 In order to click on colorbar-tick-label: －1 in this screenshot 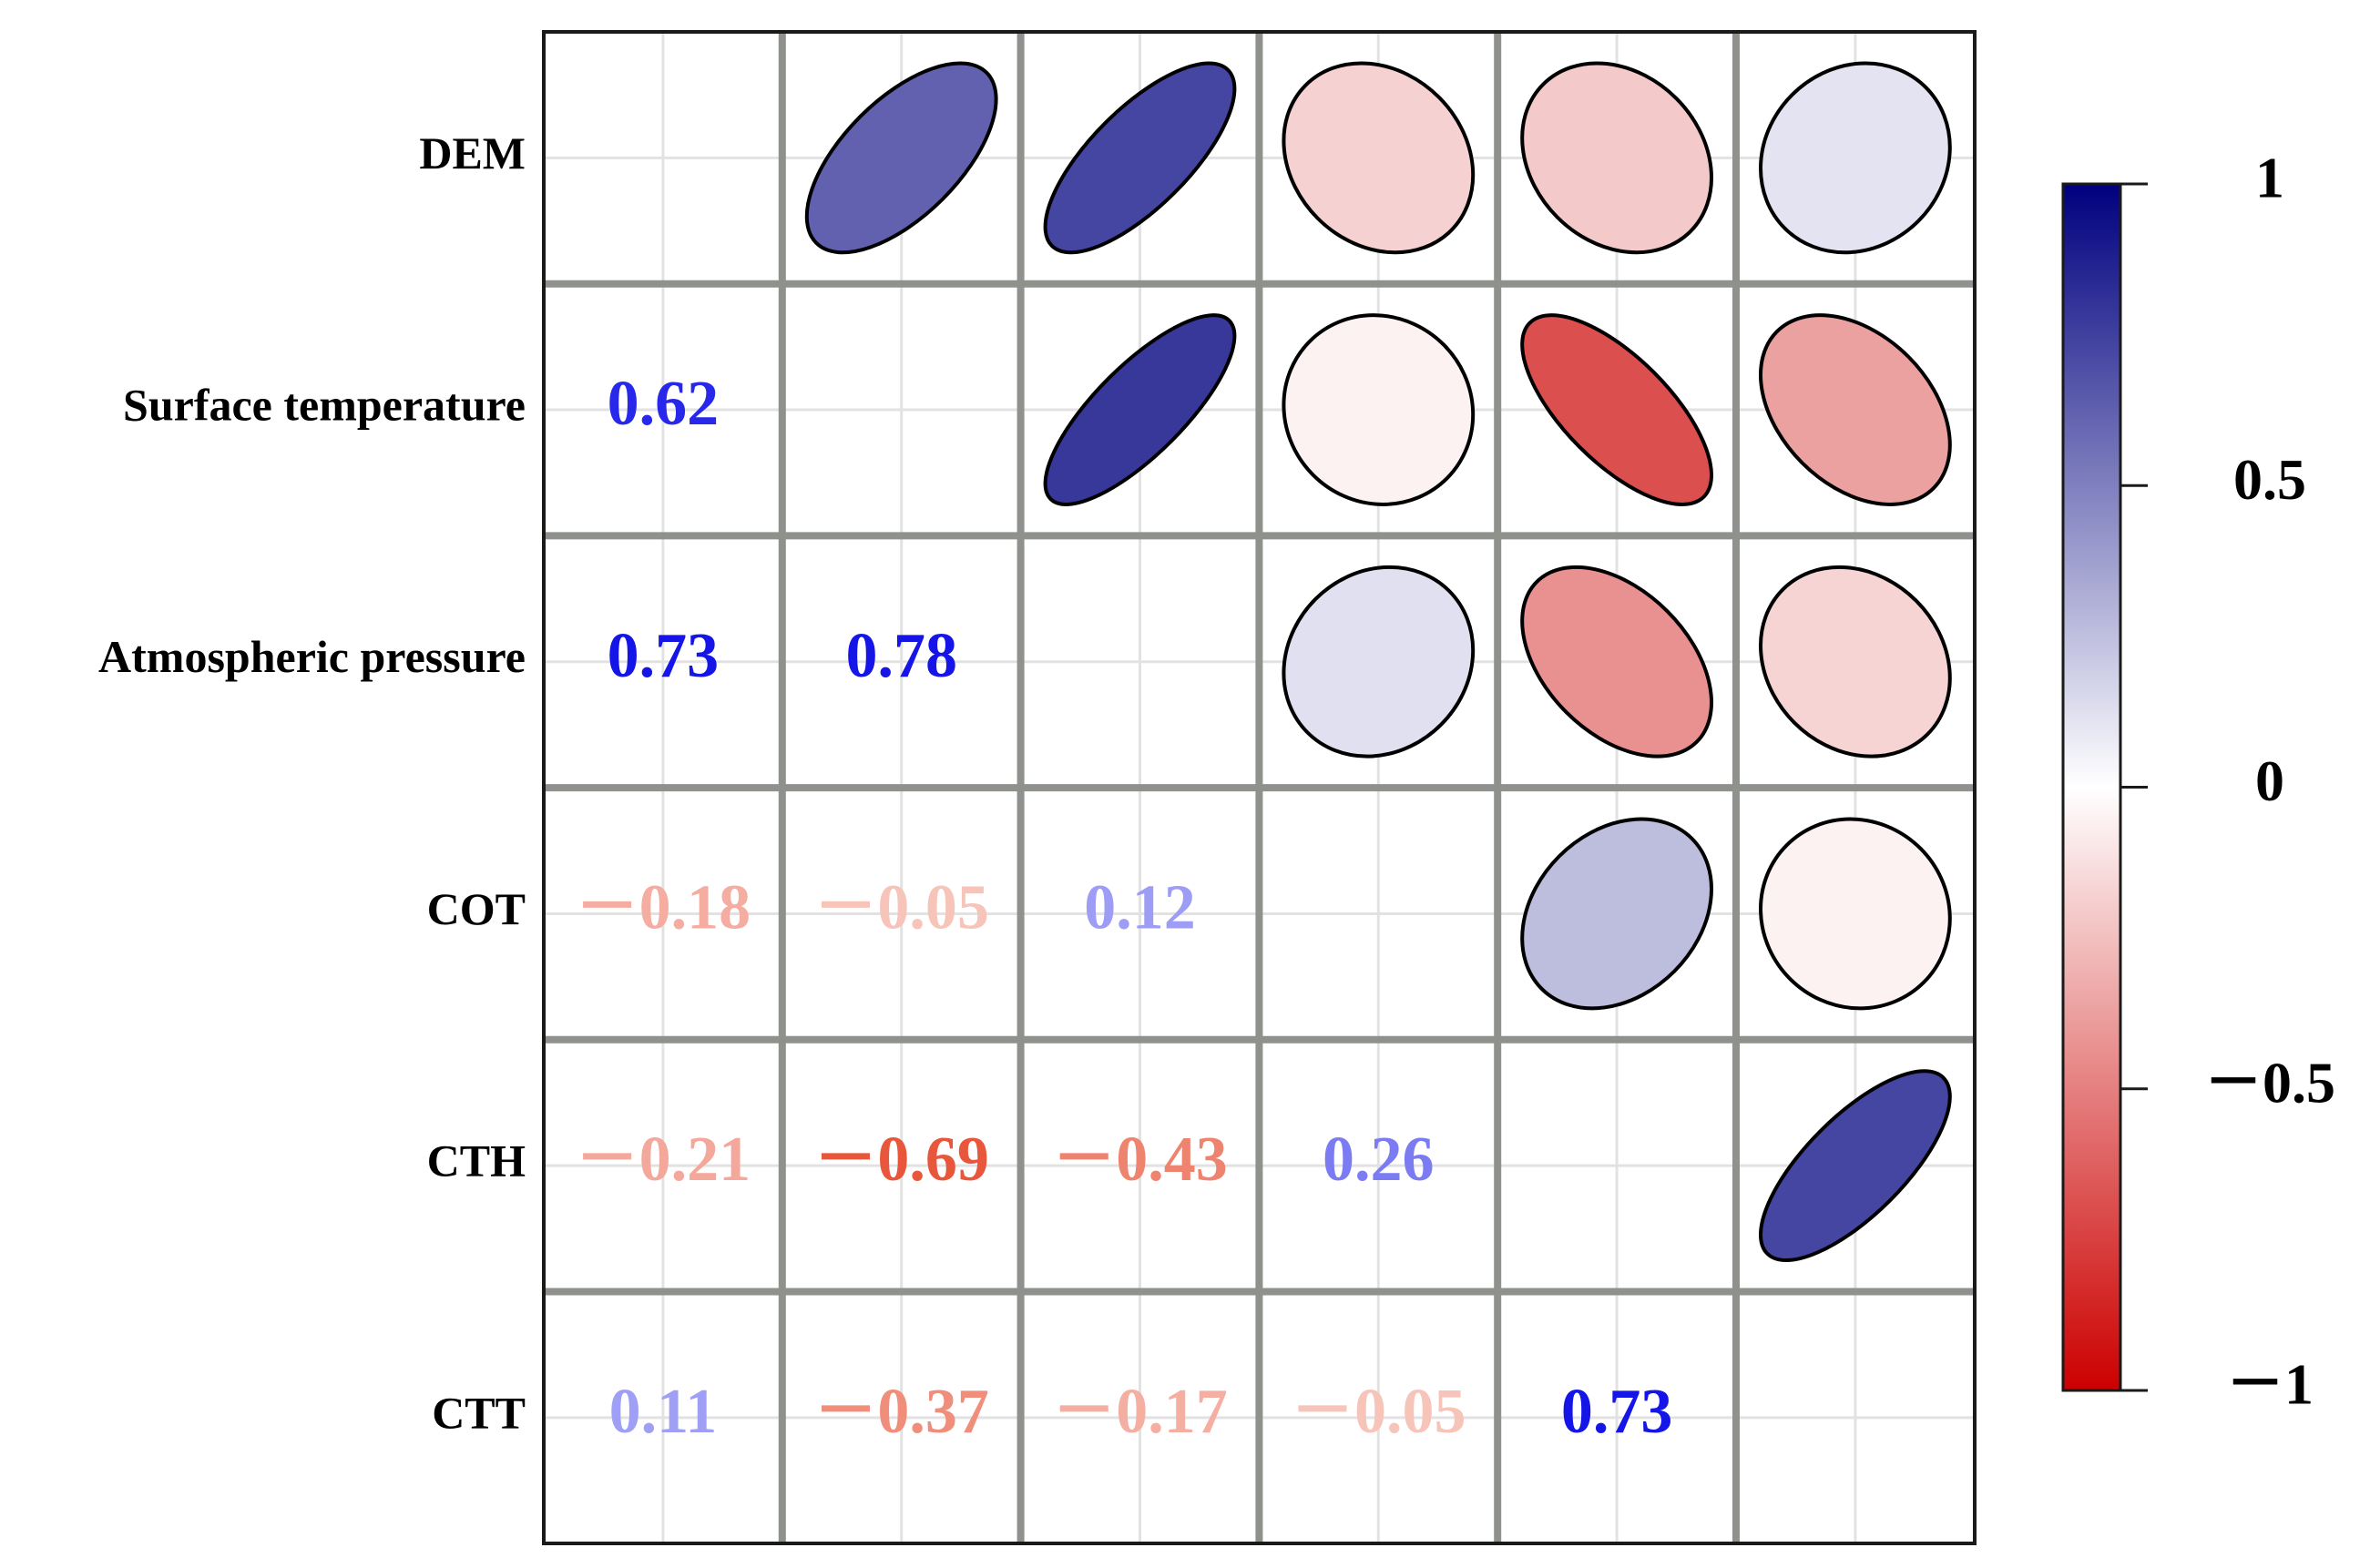, I will do `click(2270, 1384)`.